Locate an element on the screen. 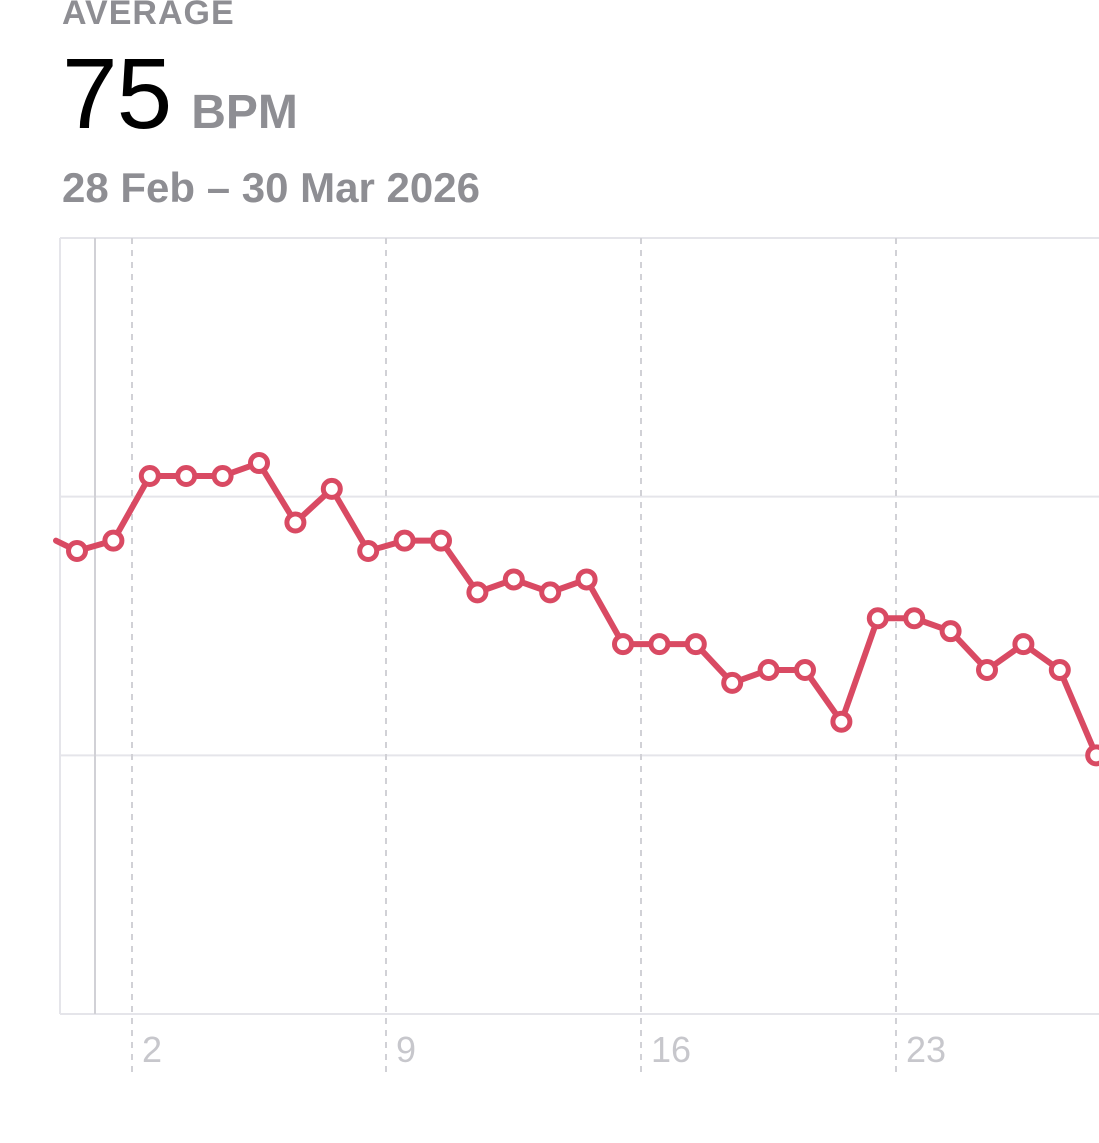 This screenshot has width=1099, height=1143. metric-unit: BPM is located at coordinates (244, 112).